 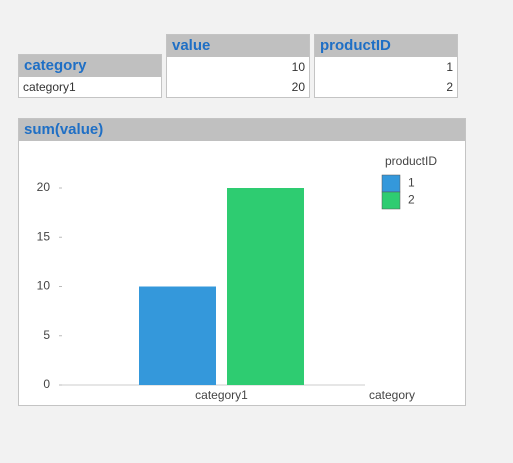 What do you see at coordinates (411, 183) in the screenshot?
I see `legend-label: 1` at bounding box center [411, 183].